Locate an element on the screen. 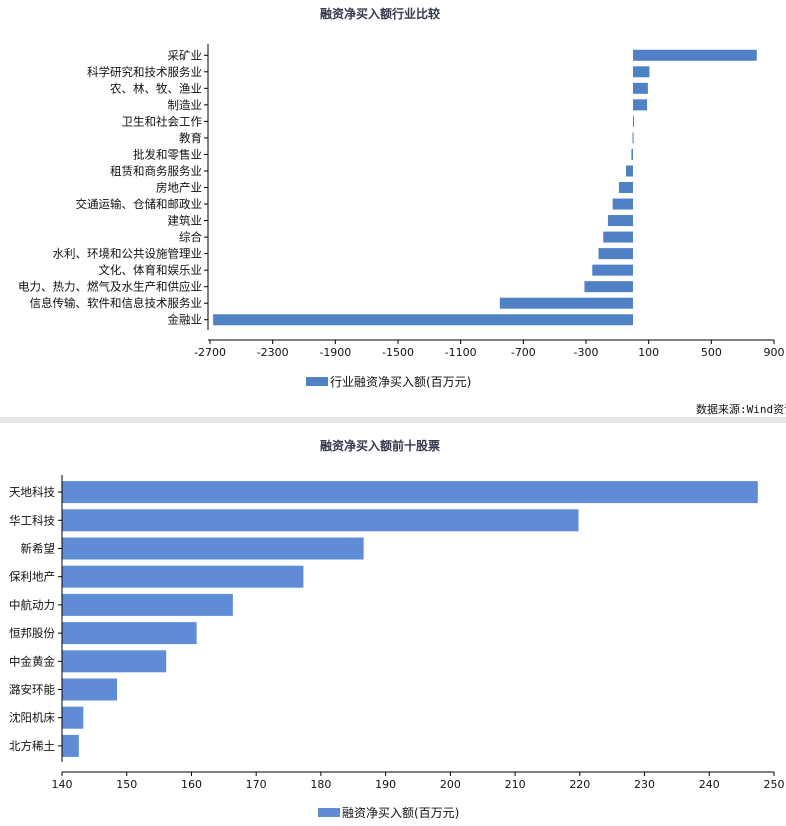 Image resolution: width=786 pixels, height=826 pixels. category-label: 沈阳机床 is located at coordinates (32, 718).